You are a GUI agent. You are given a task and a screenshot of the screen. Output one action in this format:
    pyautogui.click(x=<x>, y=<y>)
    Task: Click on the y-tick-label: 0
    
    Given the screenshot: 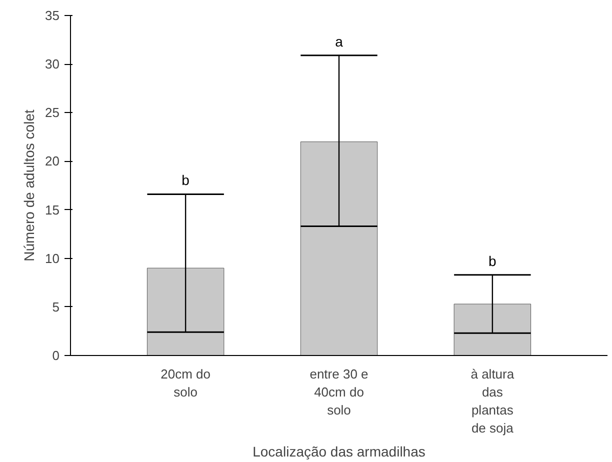 What is the action you would take?
    pyautogui.click(x=56, y=355)
    